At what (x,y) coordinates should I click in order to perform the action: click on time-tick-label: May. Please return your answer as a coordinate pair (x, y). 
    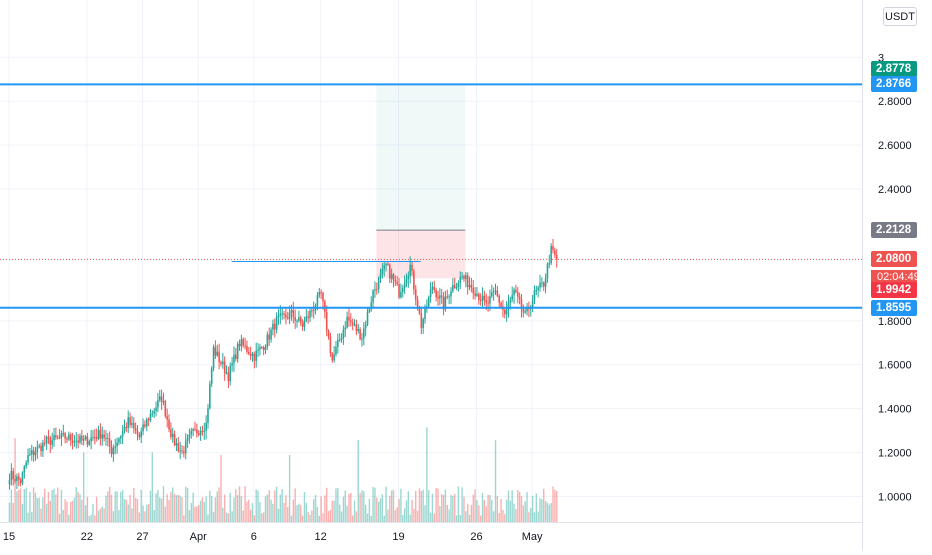
    Looking at the image, I should click on (532, 537).